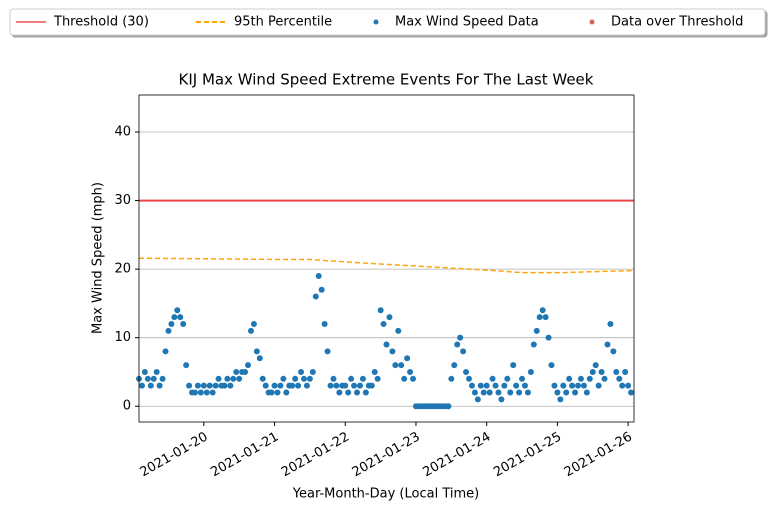 Image resolution: width=773 pixels, height=512 pixels. What do you see at coordinates (98, 258) in the screenshot?
I see `y-axis-label: Max Wind Speed (mph)` at bounding box center [98, 258].